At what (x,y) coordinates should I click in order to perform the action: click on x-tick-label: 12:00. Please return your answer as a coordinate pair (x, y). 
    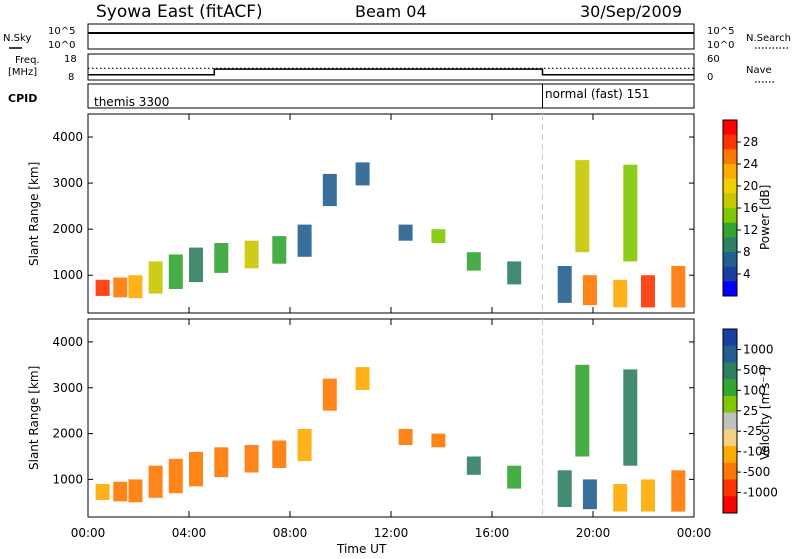
    Looking at the image, I should click on (391, 533).